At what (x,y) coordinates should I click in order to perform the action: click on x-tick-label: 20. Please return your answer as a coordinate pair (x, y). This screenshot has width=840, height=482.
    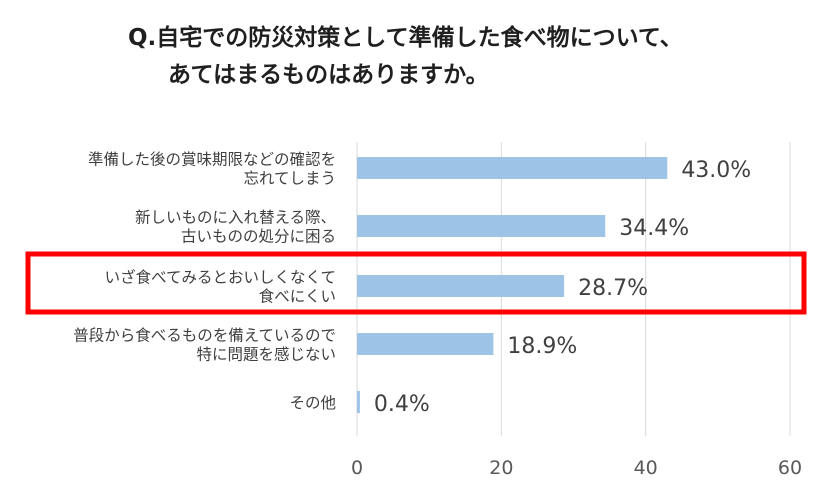
    Looking at the image, I should click on (501, 468).